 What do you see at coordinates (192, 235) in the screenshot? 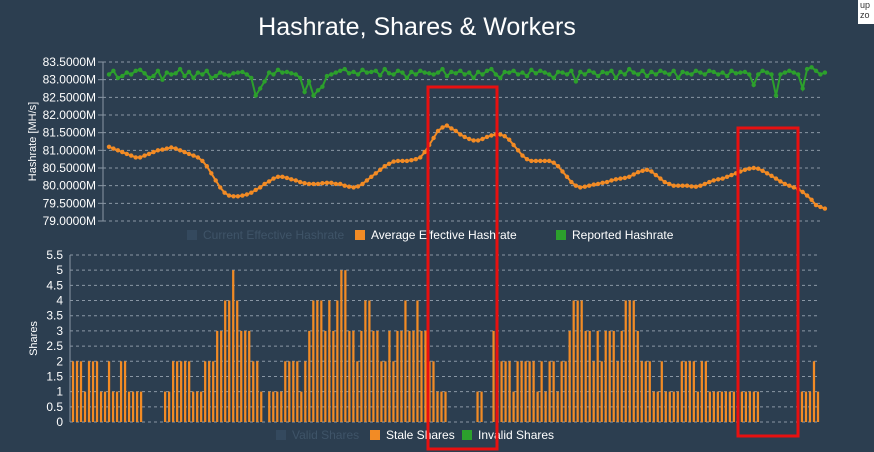
I see `legend-current-effective-swatch` at bounding box center [192, 235].